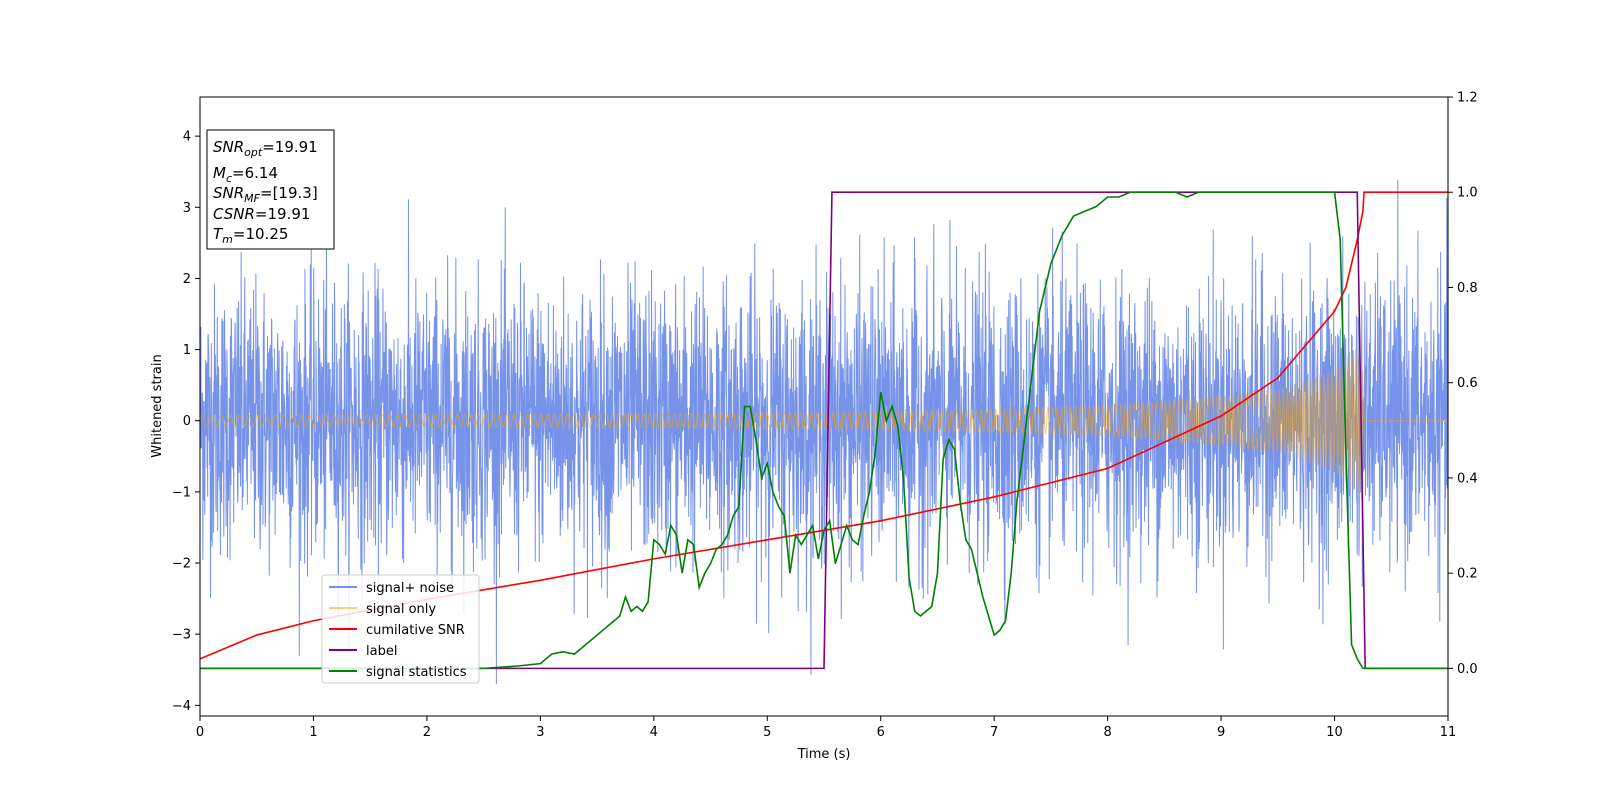 This screenshot has width=1600, height=800. What do you see at coordinates (1448, 732) in the screenshot?
I see `x-tick-label: 11` at bounding box center [1448, 732].